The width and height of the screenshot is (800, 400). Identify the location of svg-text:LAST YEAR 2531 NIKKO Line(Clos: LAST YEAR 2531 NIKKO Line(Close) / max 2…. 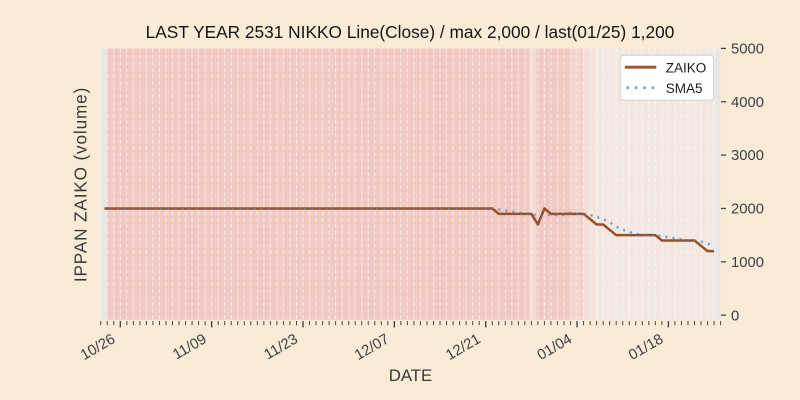
(410, 32).